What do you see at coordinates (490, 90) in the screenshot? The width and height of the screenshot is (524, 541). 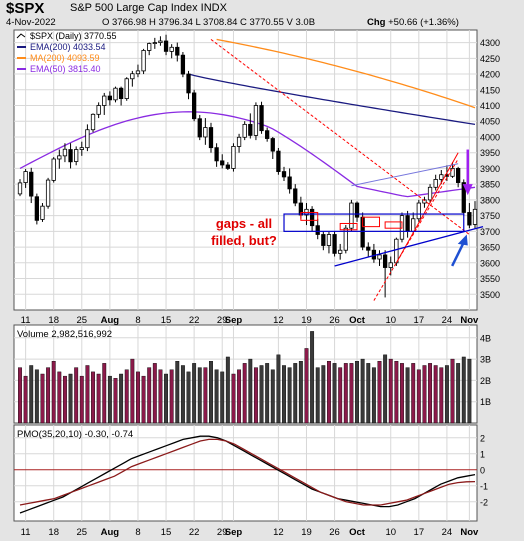 I see `price-y-tick-label: 4150` at bounding box center [490, 90].